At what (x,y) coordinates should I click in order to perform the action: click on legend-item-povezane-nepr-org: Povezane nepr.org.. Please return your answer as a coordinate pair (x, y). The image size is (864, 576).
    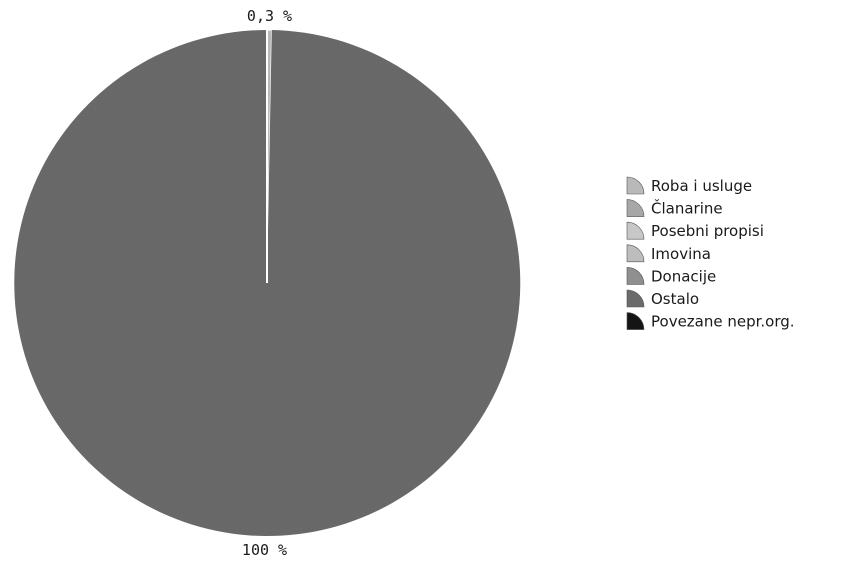
    Looking at the image, I should click on (710, 321).